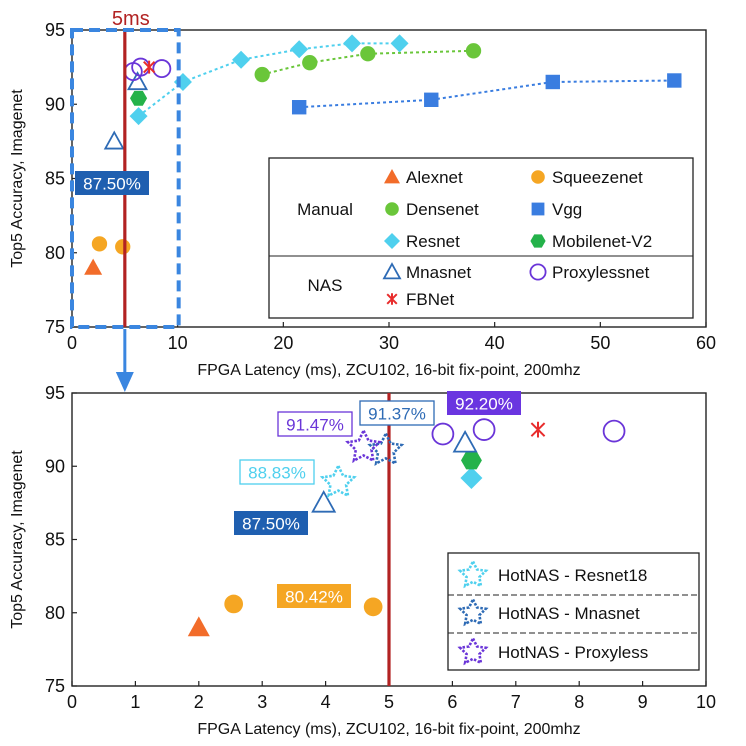  I want to click on bottom-hot_mnasnet-point, so click(386, 448).